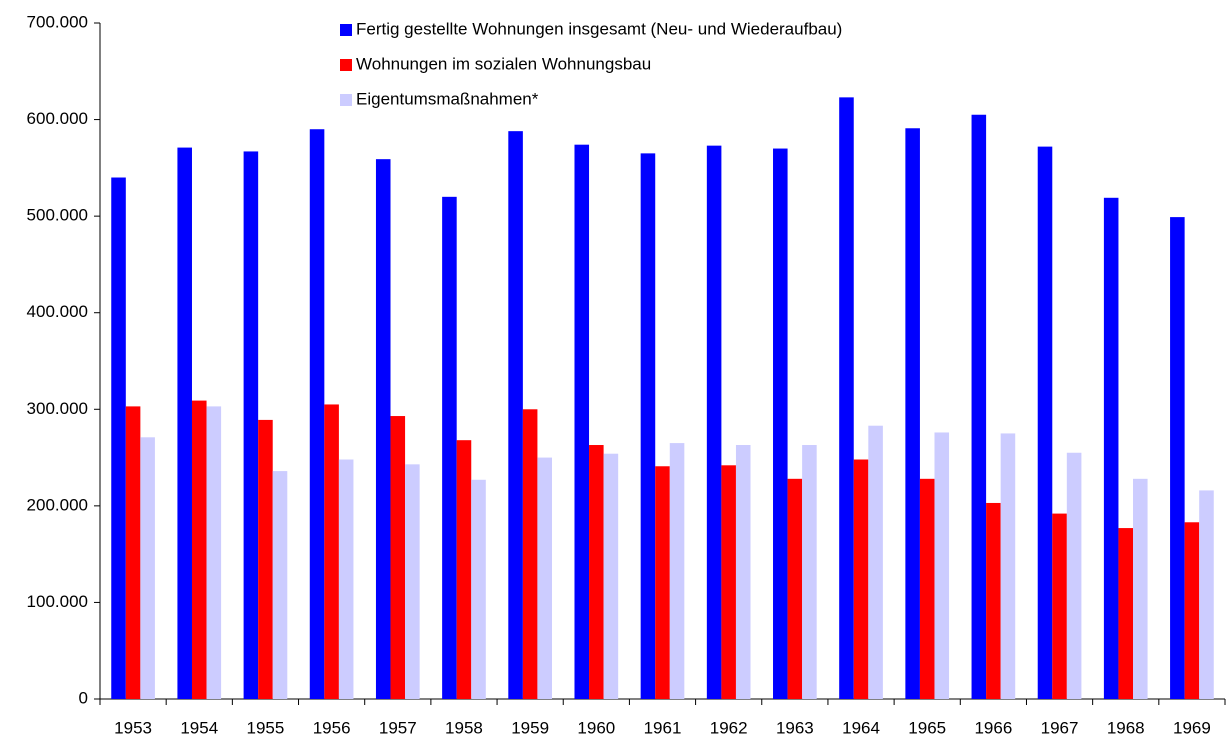 This screenshot has height=745, width=1227. What do you see at coordinates (927, 727) in the screenshot?
I see `x-tick-label: 1965` at bounding box center [927, 727].